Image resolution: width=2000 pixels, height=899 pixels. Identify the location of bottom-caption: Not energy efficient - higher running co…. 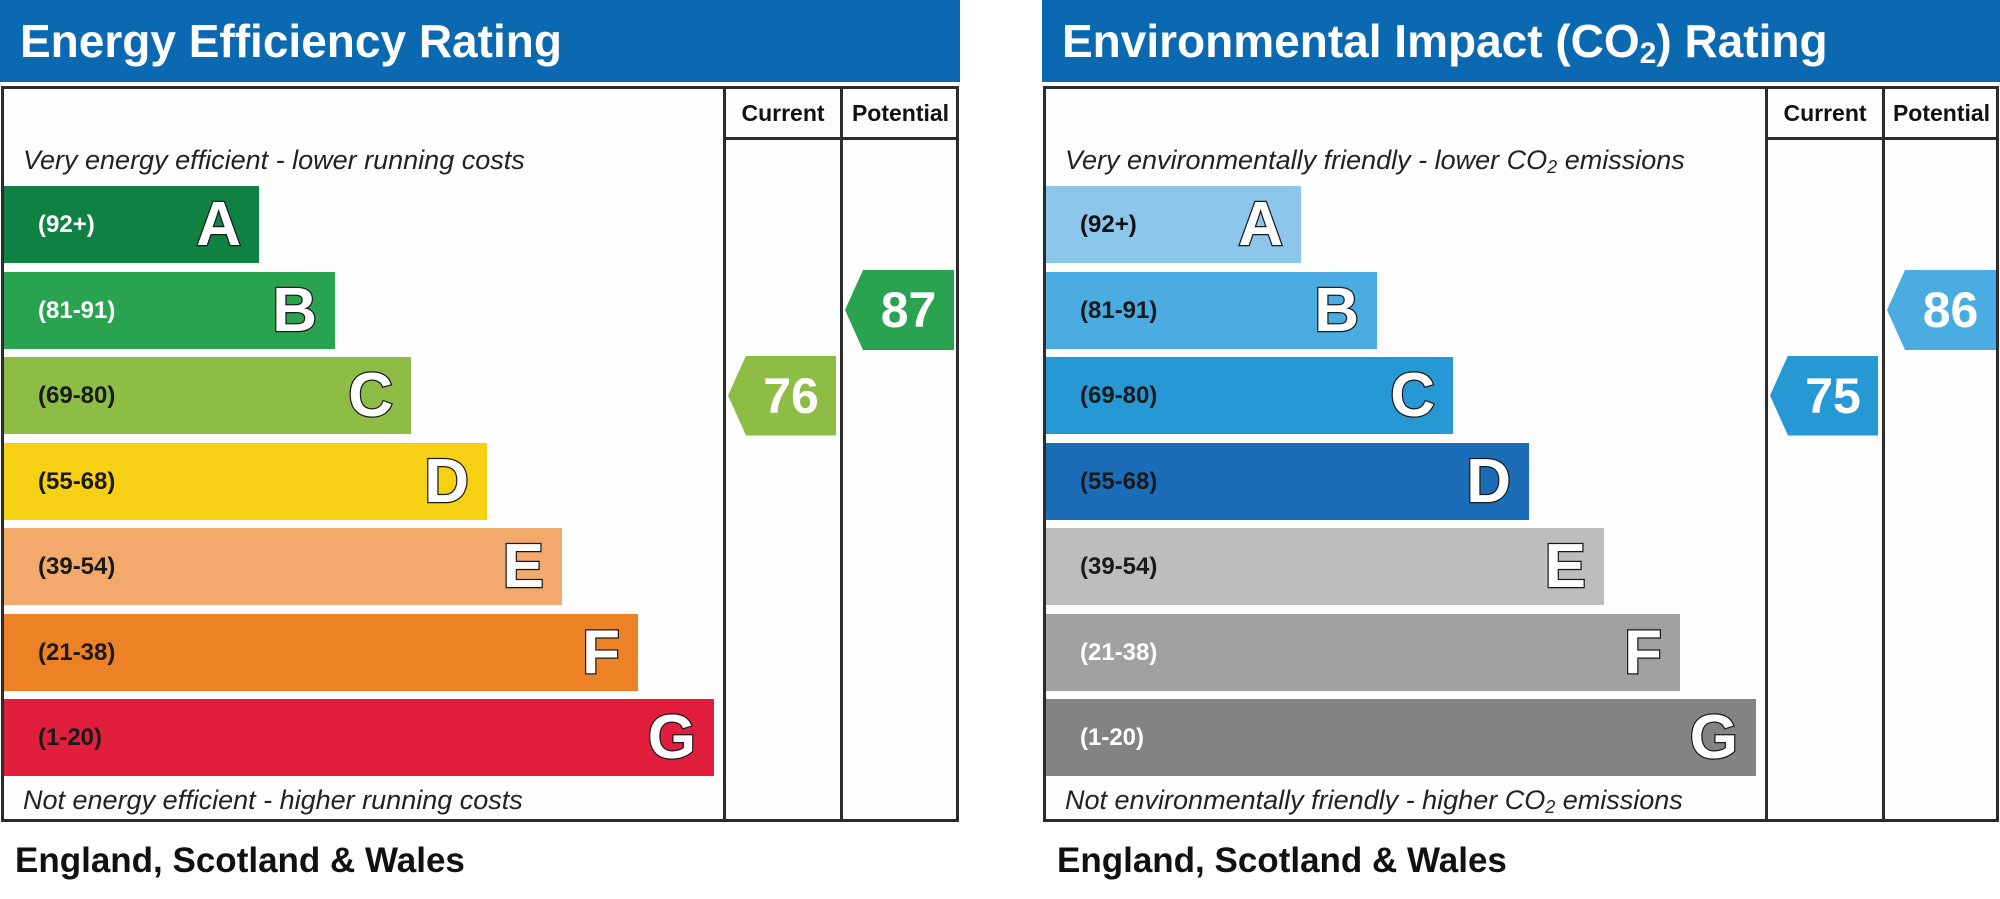
(273, 800).